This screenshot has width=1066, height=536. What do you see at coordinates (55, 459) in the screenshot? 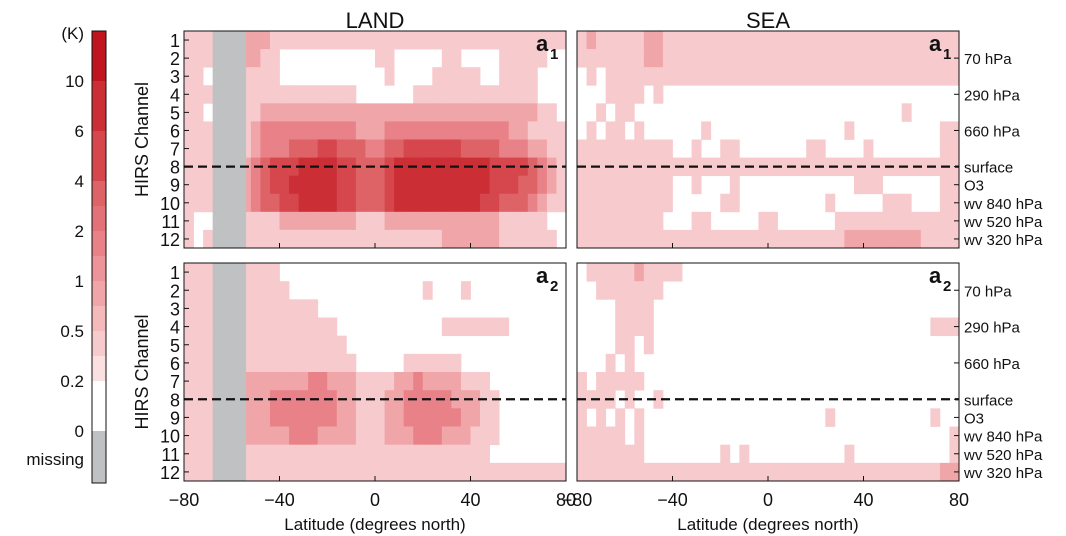
I see `colorbar-tick-label: missing` at bounding box center [55, 459].